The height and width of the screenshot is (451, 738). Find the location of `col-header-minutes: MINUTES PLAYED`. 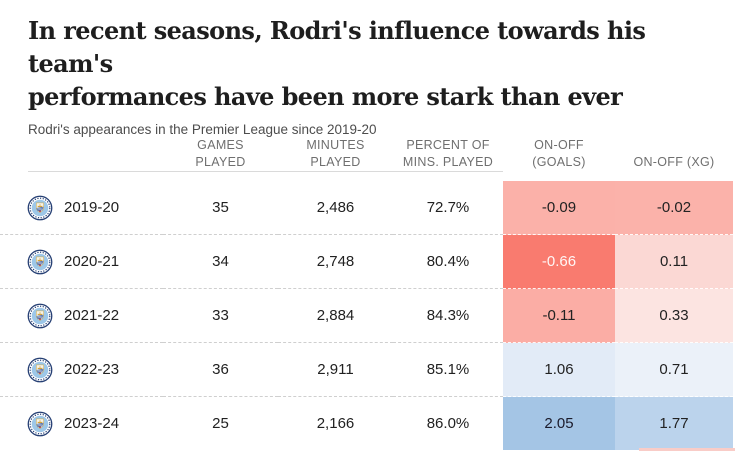

col-header-minutes: MINUTES PLAYED is located at coordinates (335, 153).